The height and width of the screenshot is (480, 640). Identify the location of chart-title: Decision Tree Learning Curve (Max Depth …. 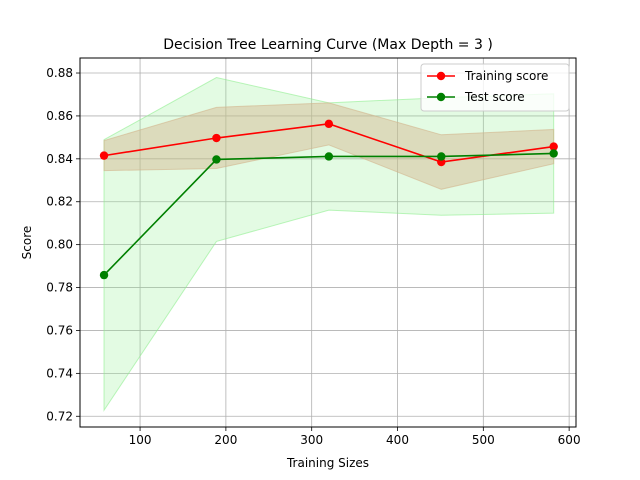
(328, 45).